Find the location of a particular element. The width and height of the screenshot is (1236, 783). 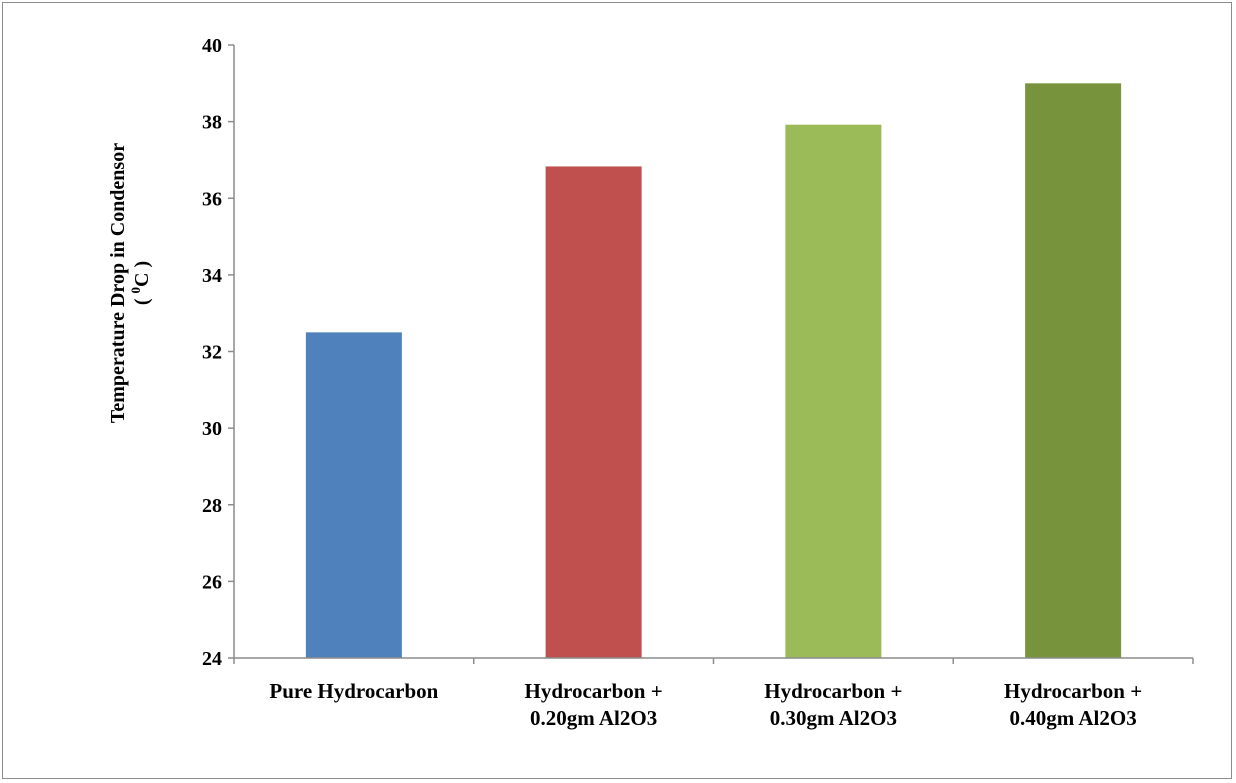

y-axis-title-line2: ( 0C ) is located at coordinates (140, 283).